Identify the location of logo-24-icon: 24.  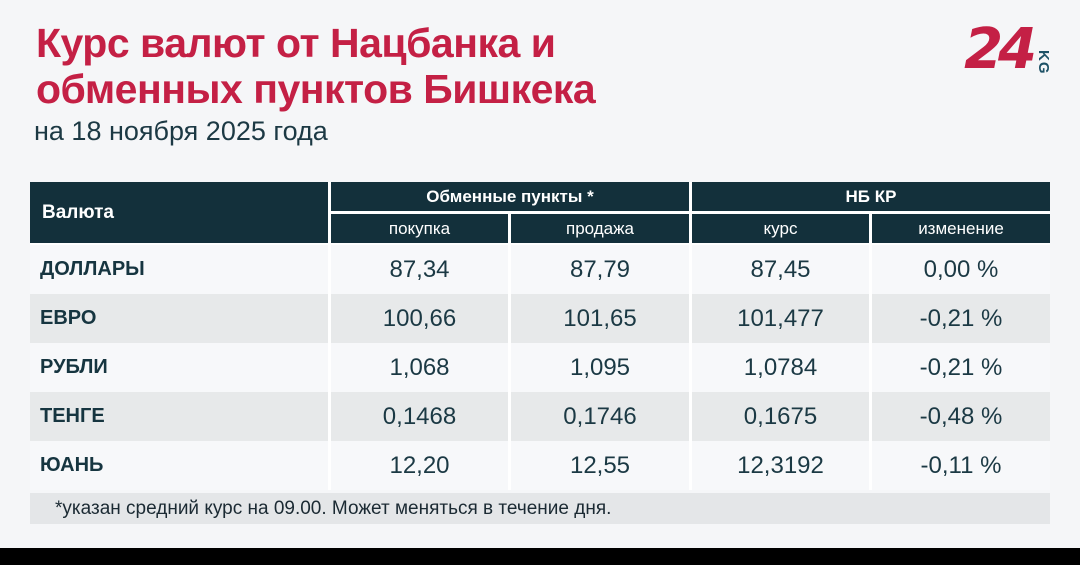
(1000, 49).